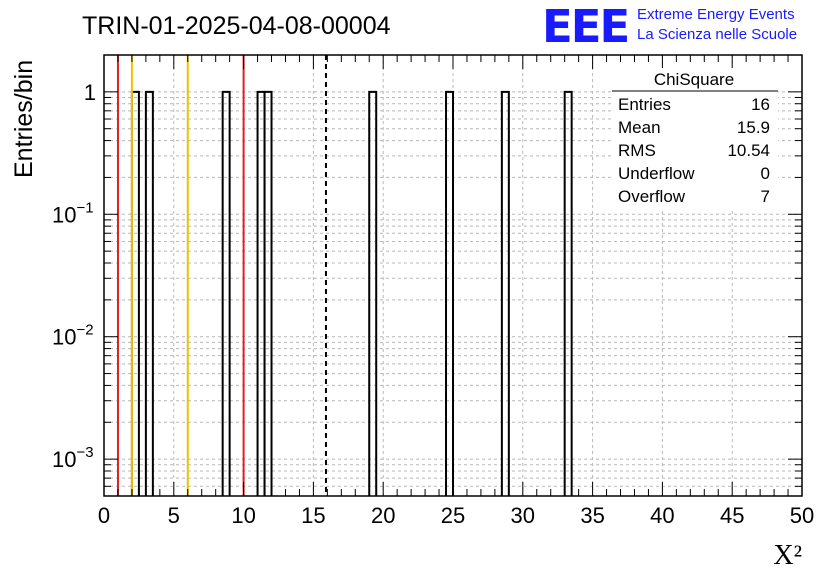 This screenshot has width=836, height=572. Describe the element at coordinates (174, 515) in the screenshot. I see `x-tick-label: 5` at that location.